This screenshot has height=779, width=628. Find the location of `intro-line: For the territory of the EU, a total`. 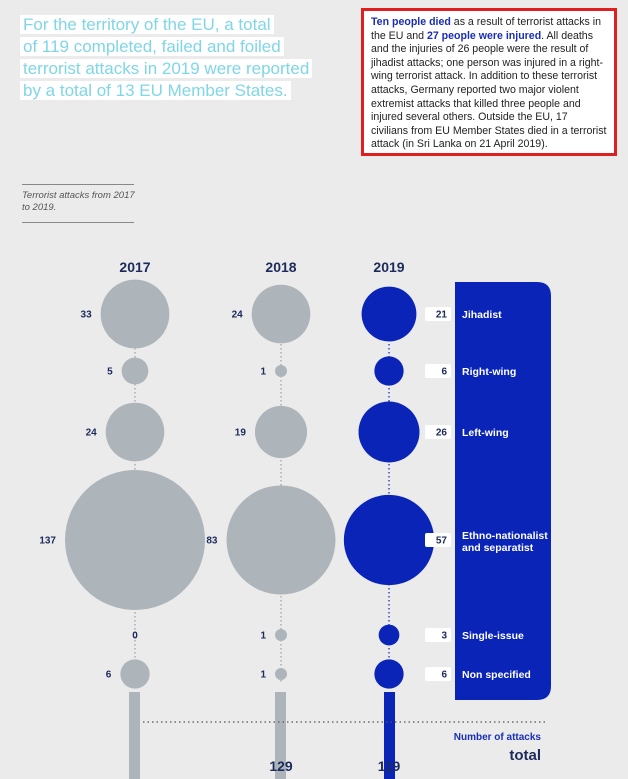

intro-line: For the territory of the EU, a total is located at coordinates (147, 24).